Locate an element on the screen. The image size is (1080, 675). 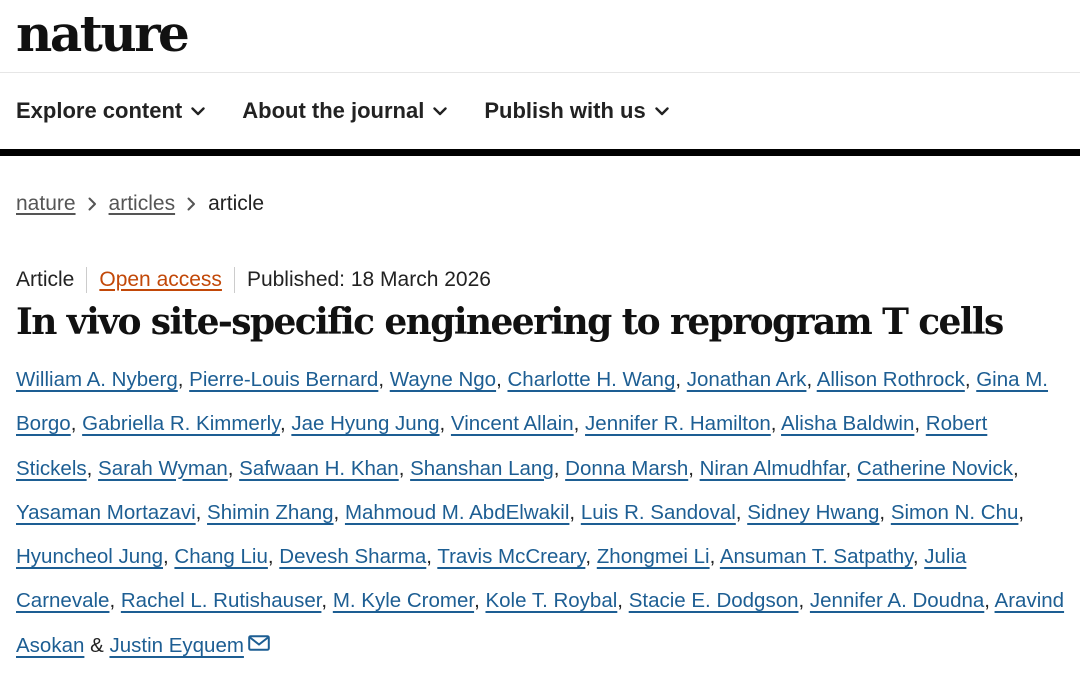
author-link: Zhongmei Li is located at coordinates (653, 557).